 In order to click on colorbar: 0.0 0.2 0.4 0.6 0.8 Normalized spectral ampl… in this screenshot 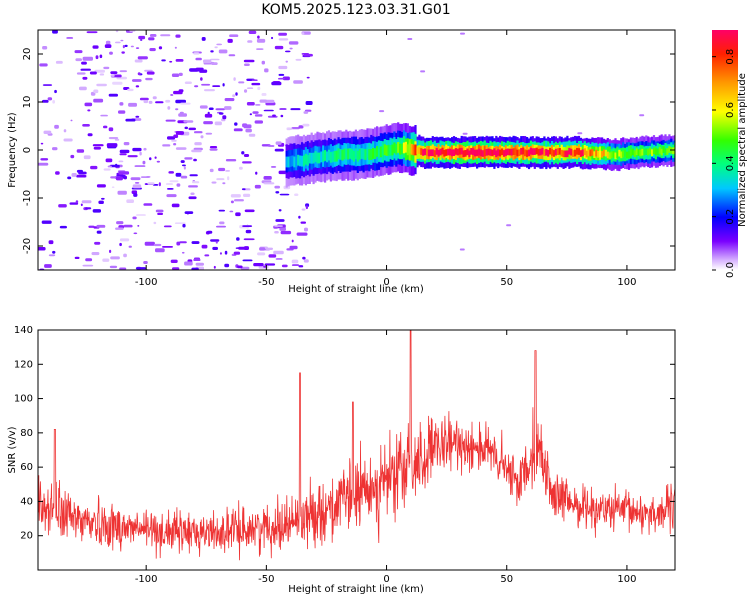, I will do `click(730, 154)`.